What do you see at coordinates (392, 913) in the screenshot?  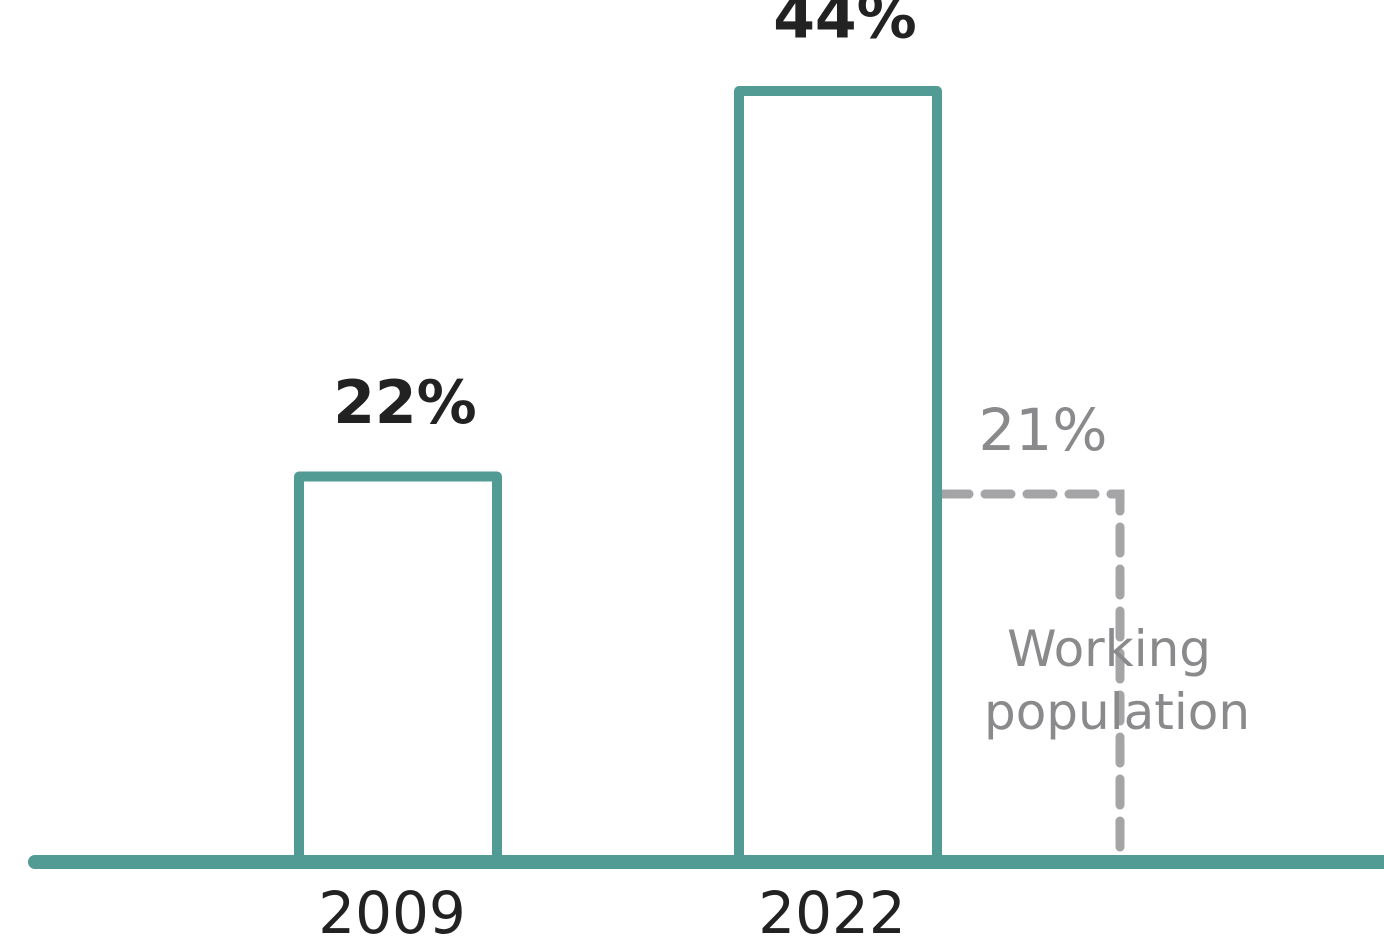 I see `x-tick-label: 2009` at bounding box center [392, 913].